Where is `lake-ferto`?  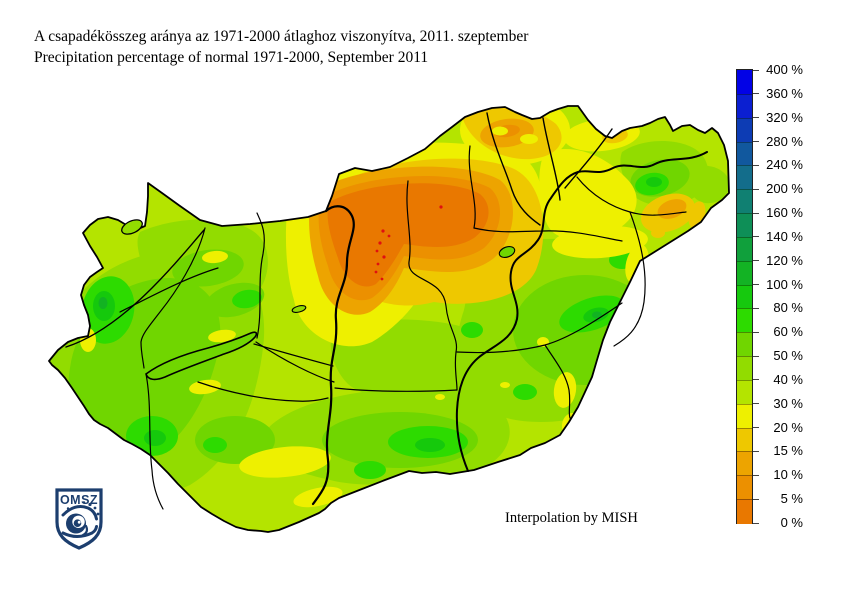
lake-ferto is located at coordinates (132, 227).